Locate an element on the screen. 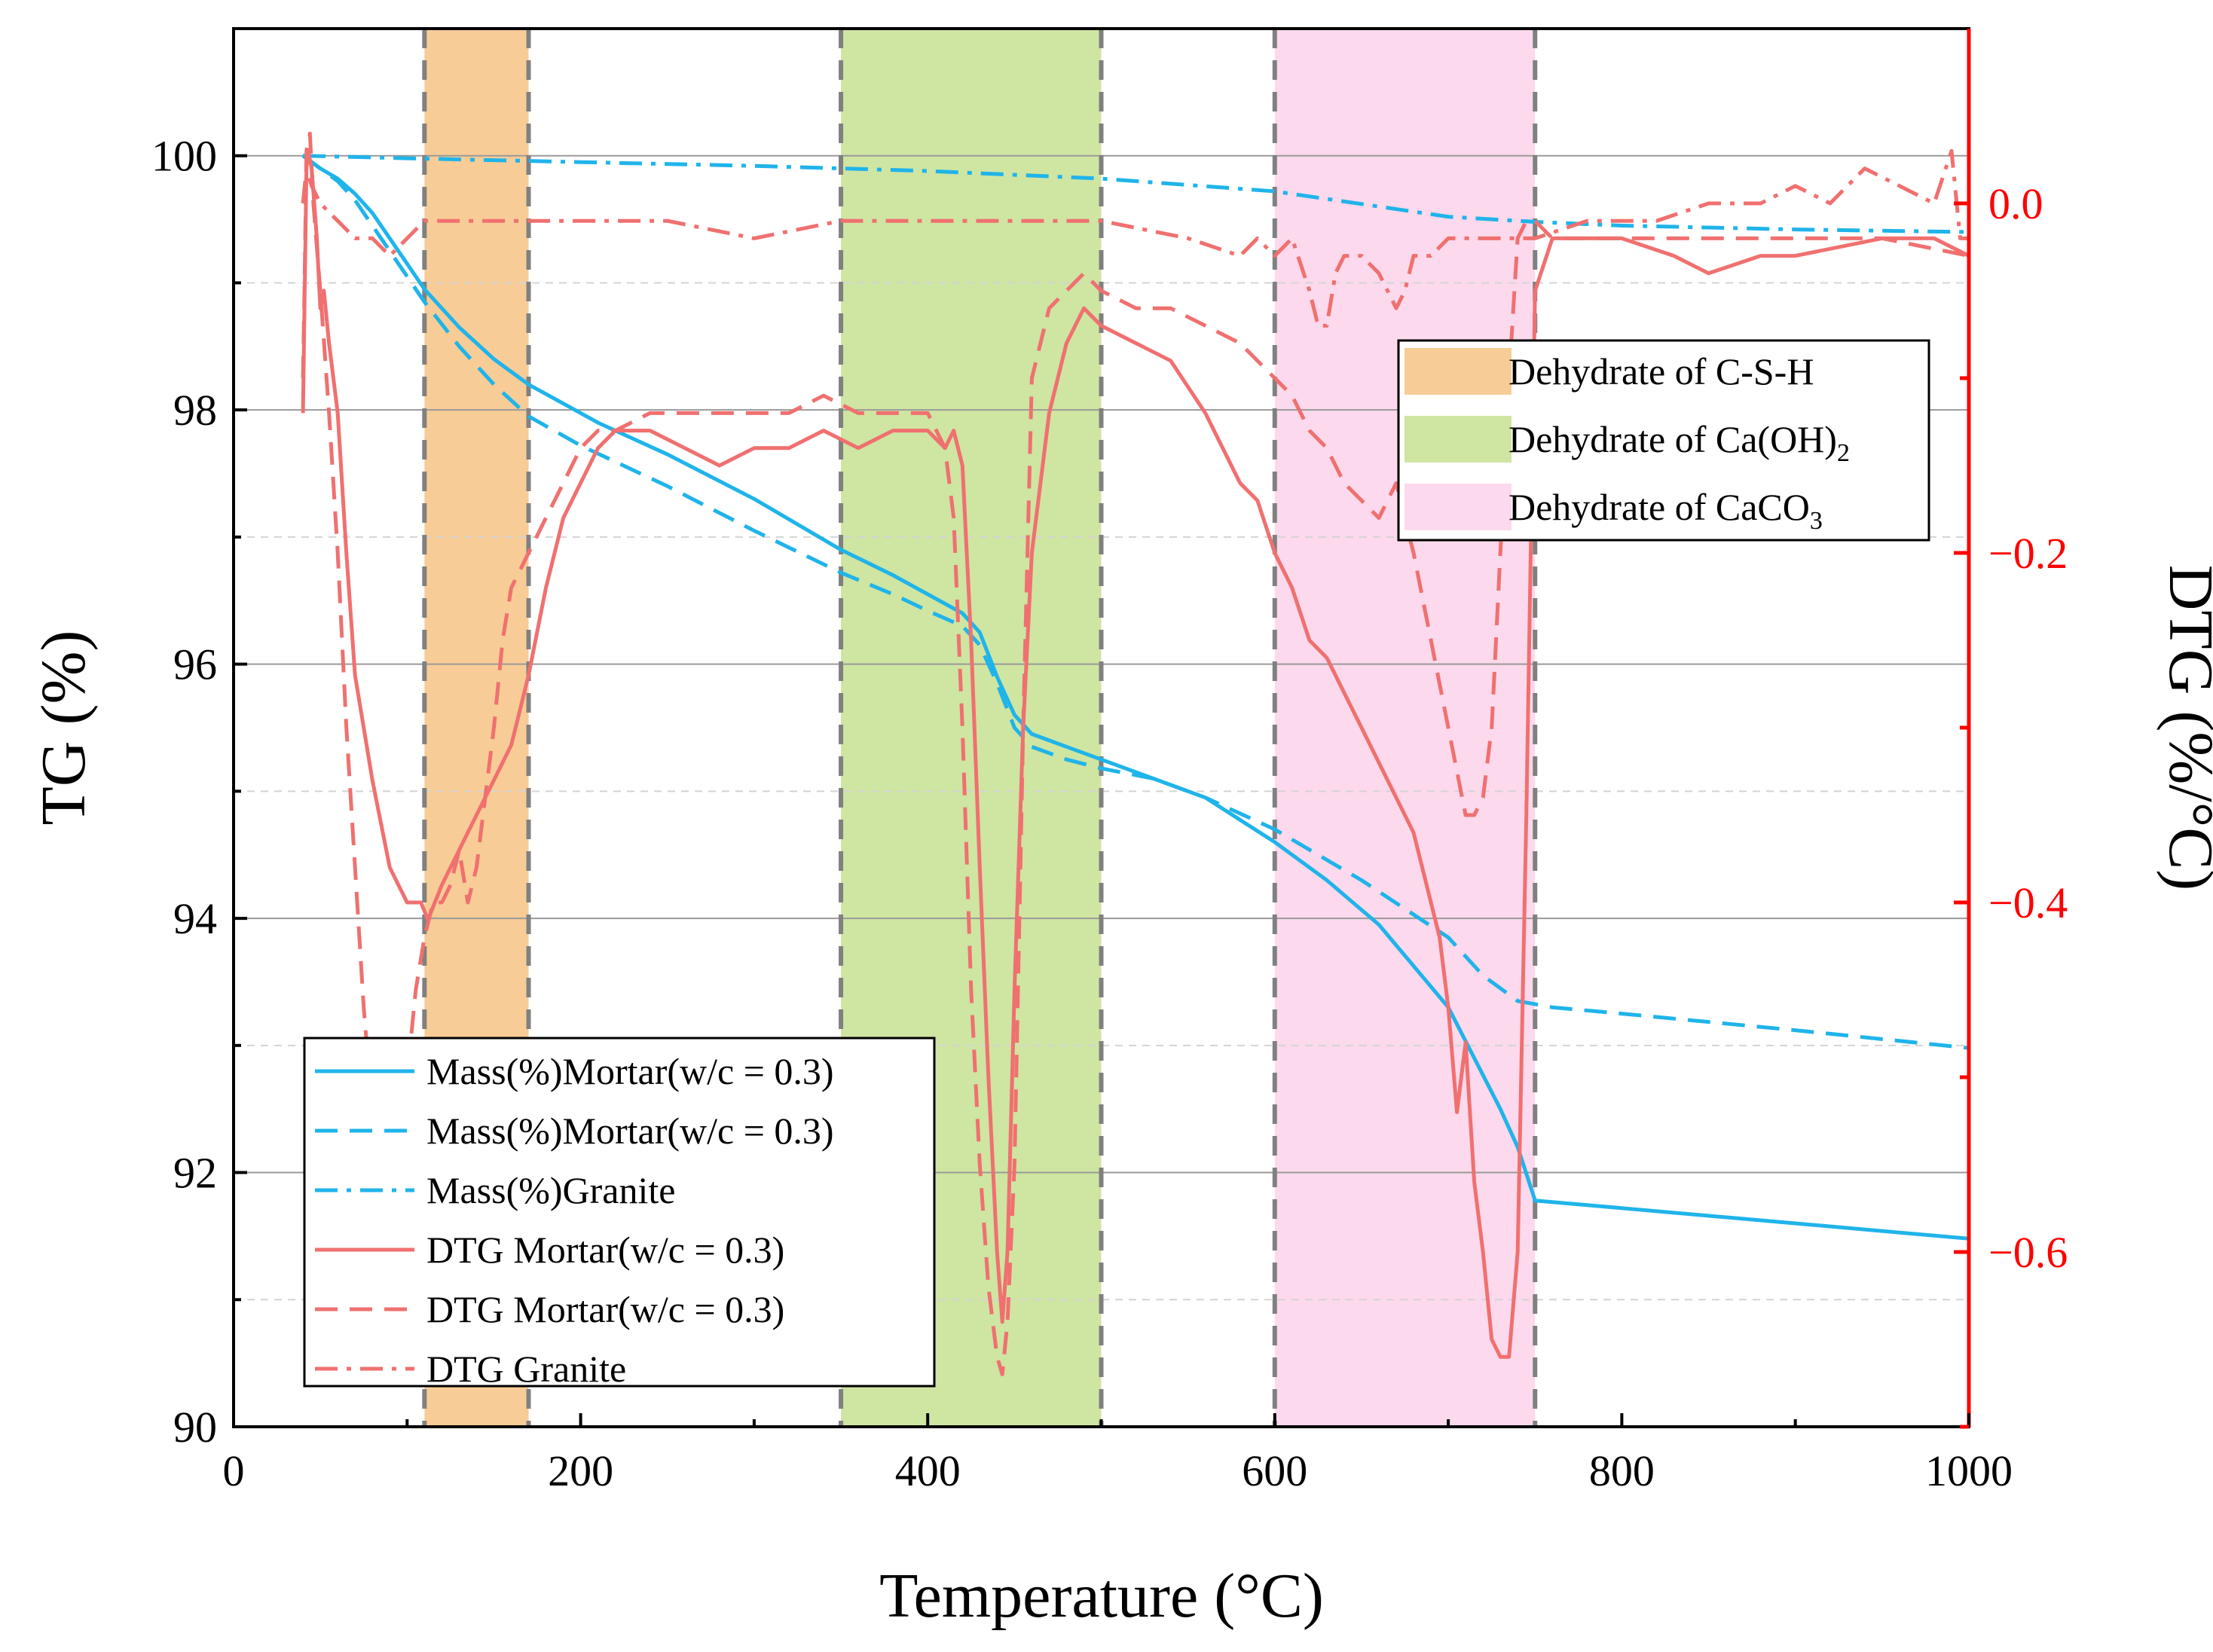  series-legend-box is located at coordinates (619, 1212).